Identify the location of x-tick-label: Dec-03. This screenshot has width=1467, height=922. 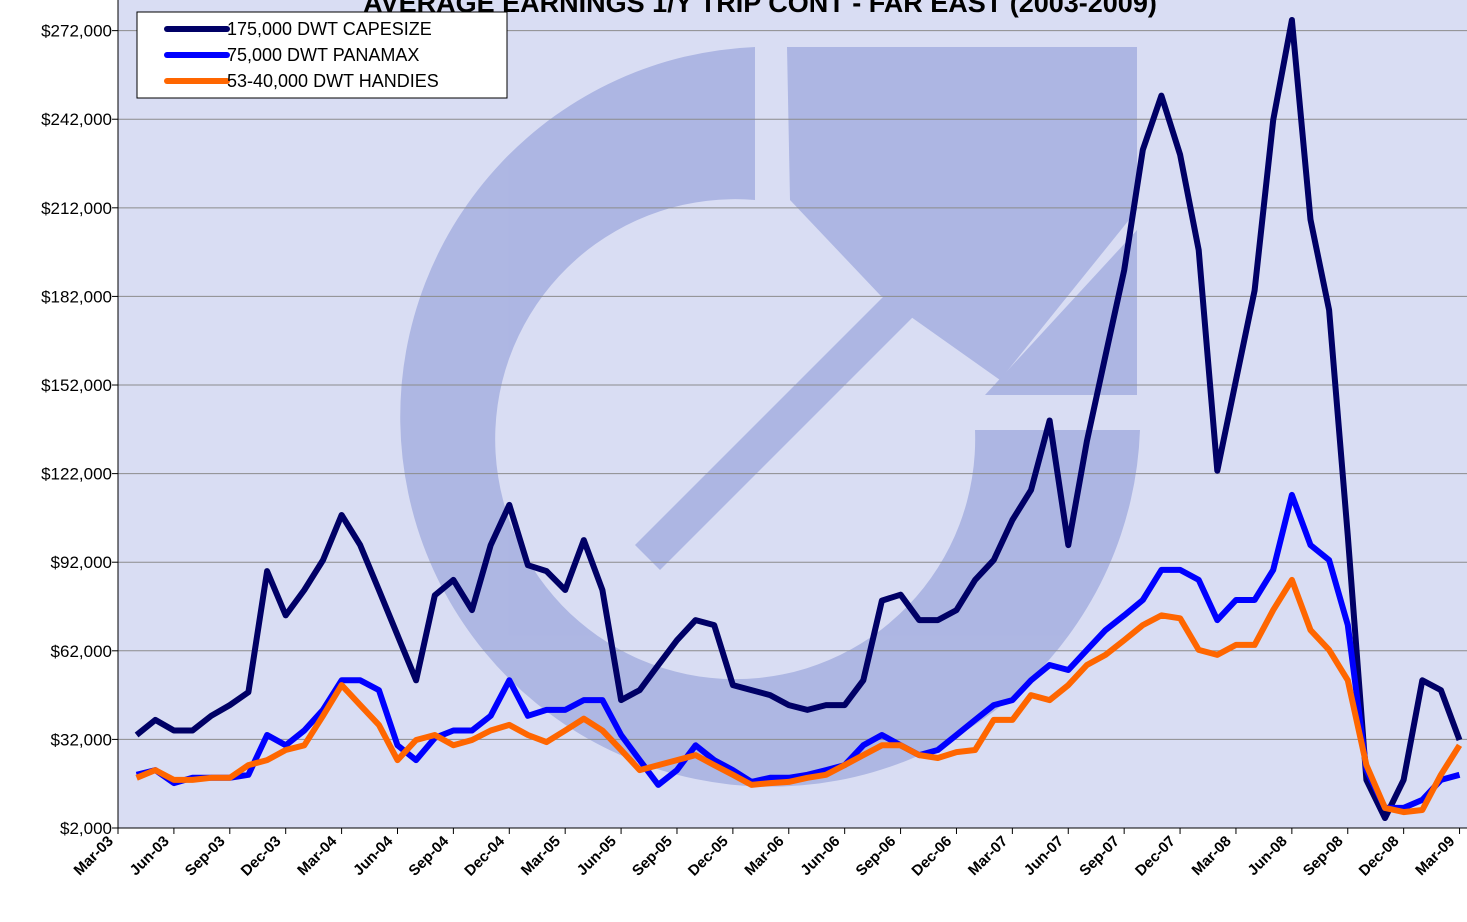
(261, 856).